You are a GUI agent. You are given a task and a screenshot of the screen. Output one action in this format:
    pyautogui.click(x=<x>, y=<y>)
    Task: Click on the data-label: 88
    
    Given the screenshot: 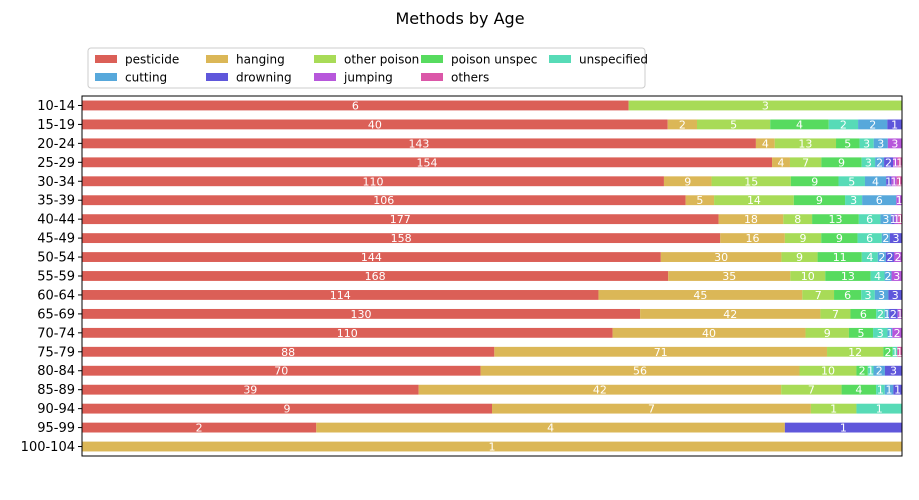 What is the action you would take?
    pyautogui.click(x=288, y=352)
    